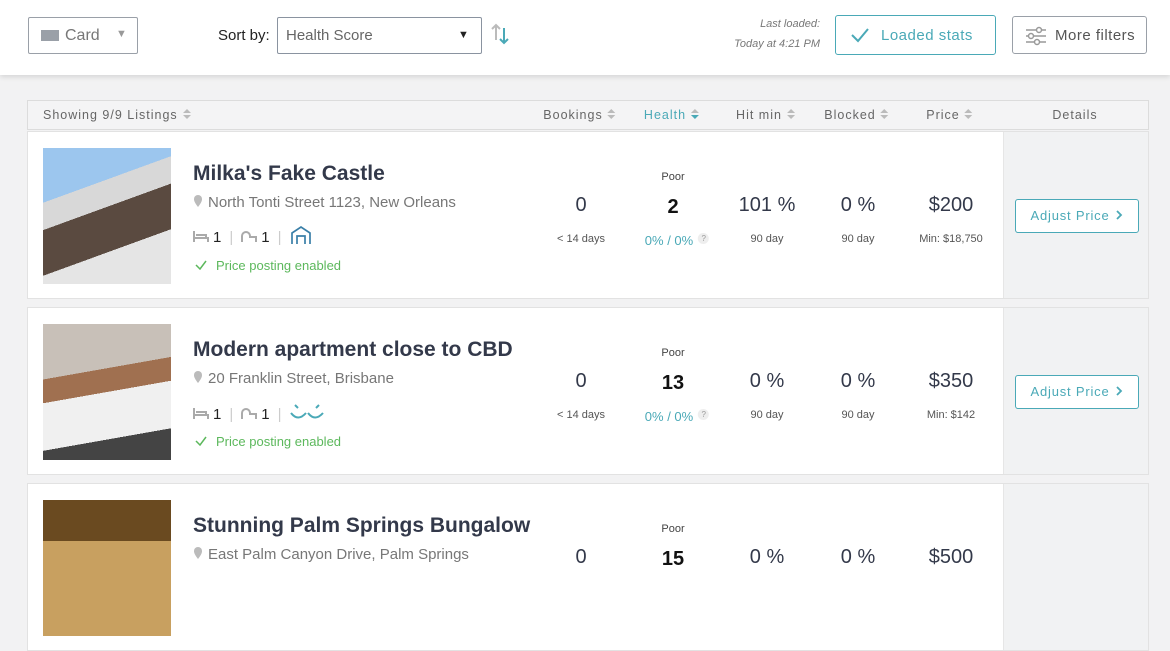  I want to click on view-select: Card ▼, so click(83, 35).